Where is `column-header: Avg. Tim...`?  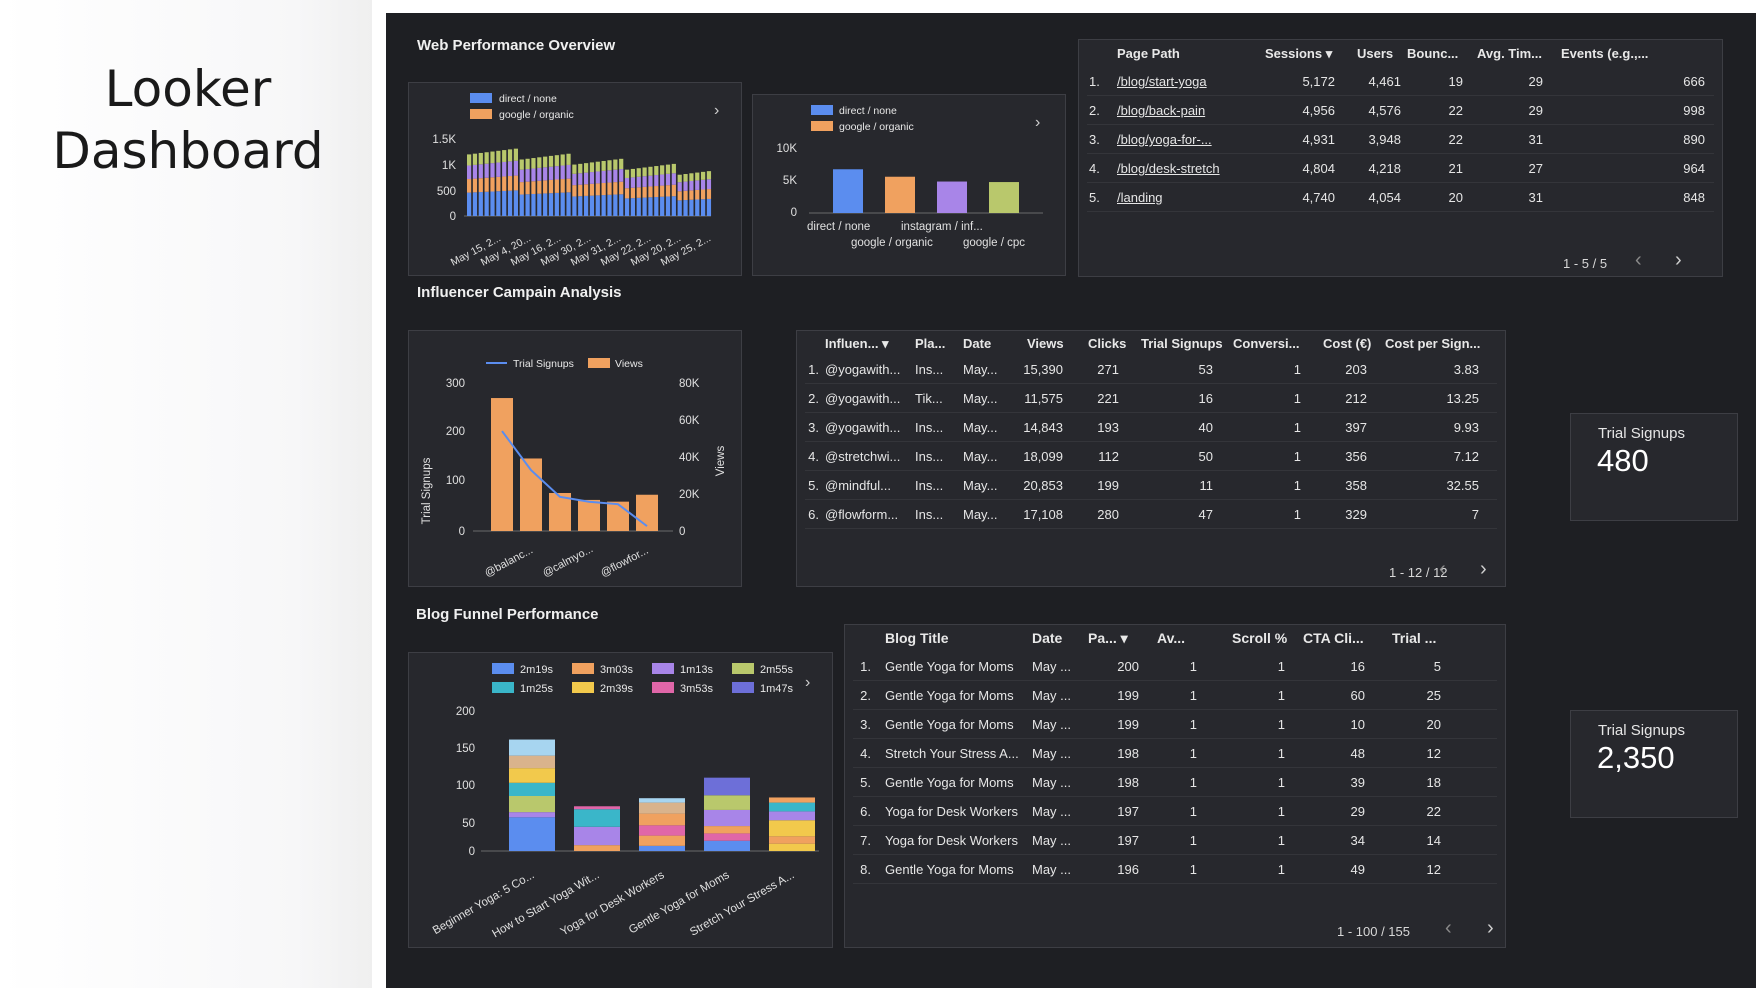 column-header: Avg. Tim... is located at coordinates (1510, 53).